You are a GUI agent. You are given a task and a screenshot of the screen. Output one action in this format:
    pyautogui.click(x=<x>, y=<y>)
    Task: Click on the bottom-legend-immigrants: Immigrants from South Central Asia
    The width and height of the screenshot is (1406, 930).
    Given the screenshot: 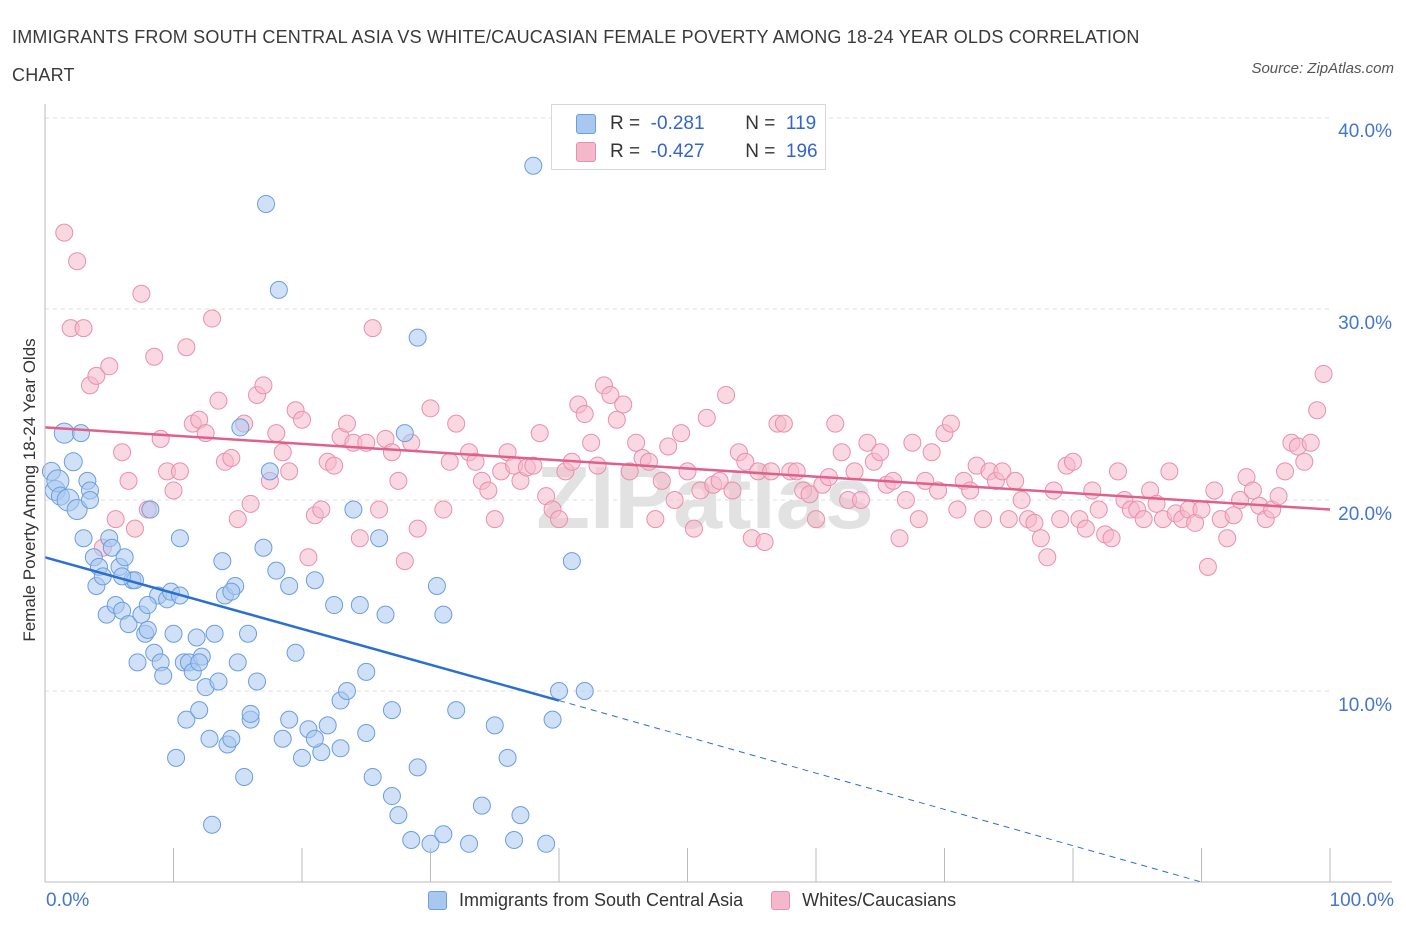 What is the action you would take?
    pyautogui.click(x=585, y=900)
    